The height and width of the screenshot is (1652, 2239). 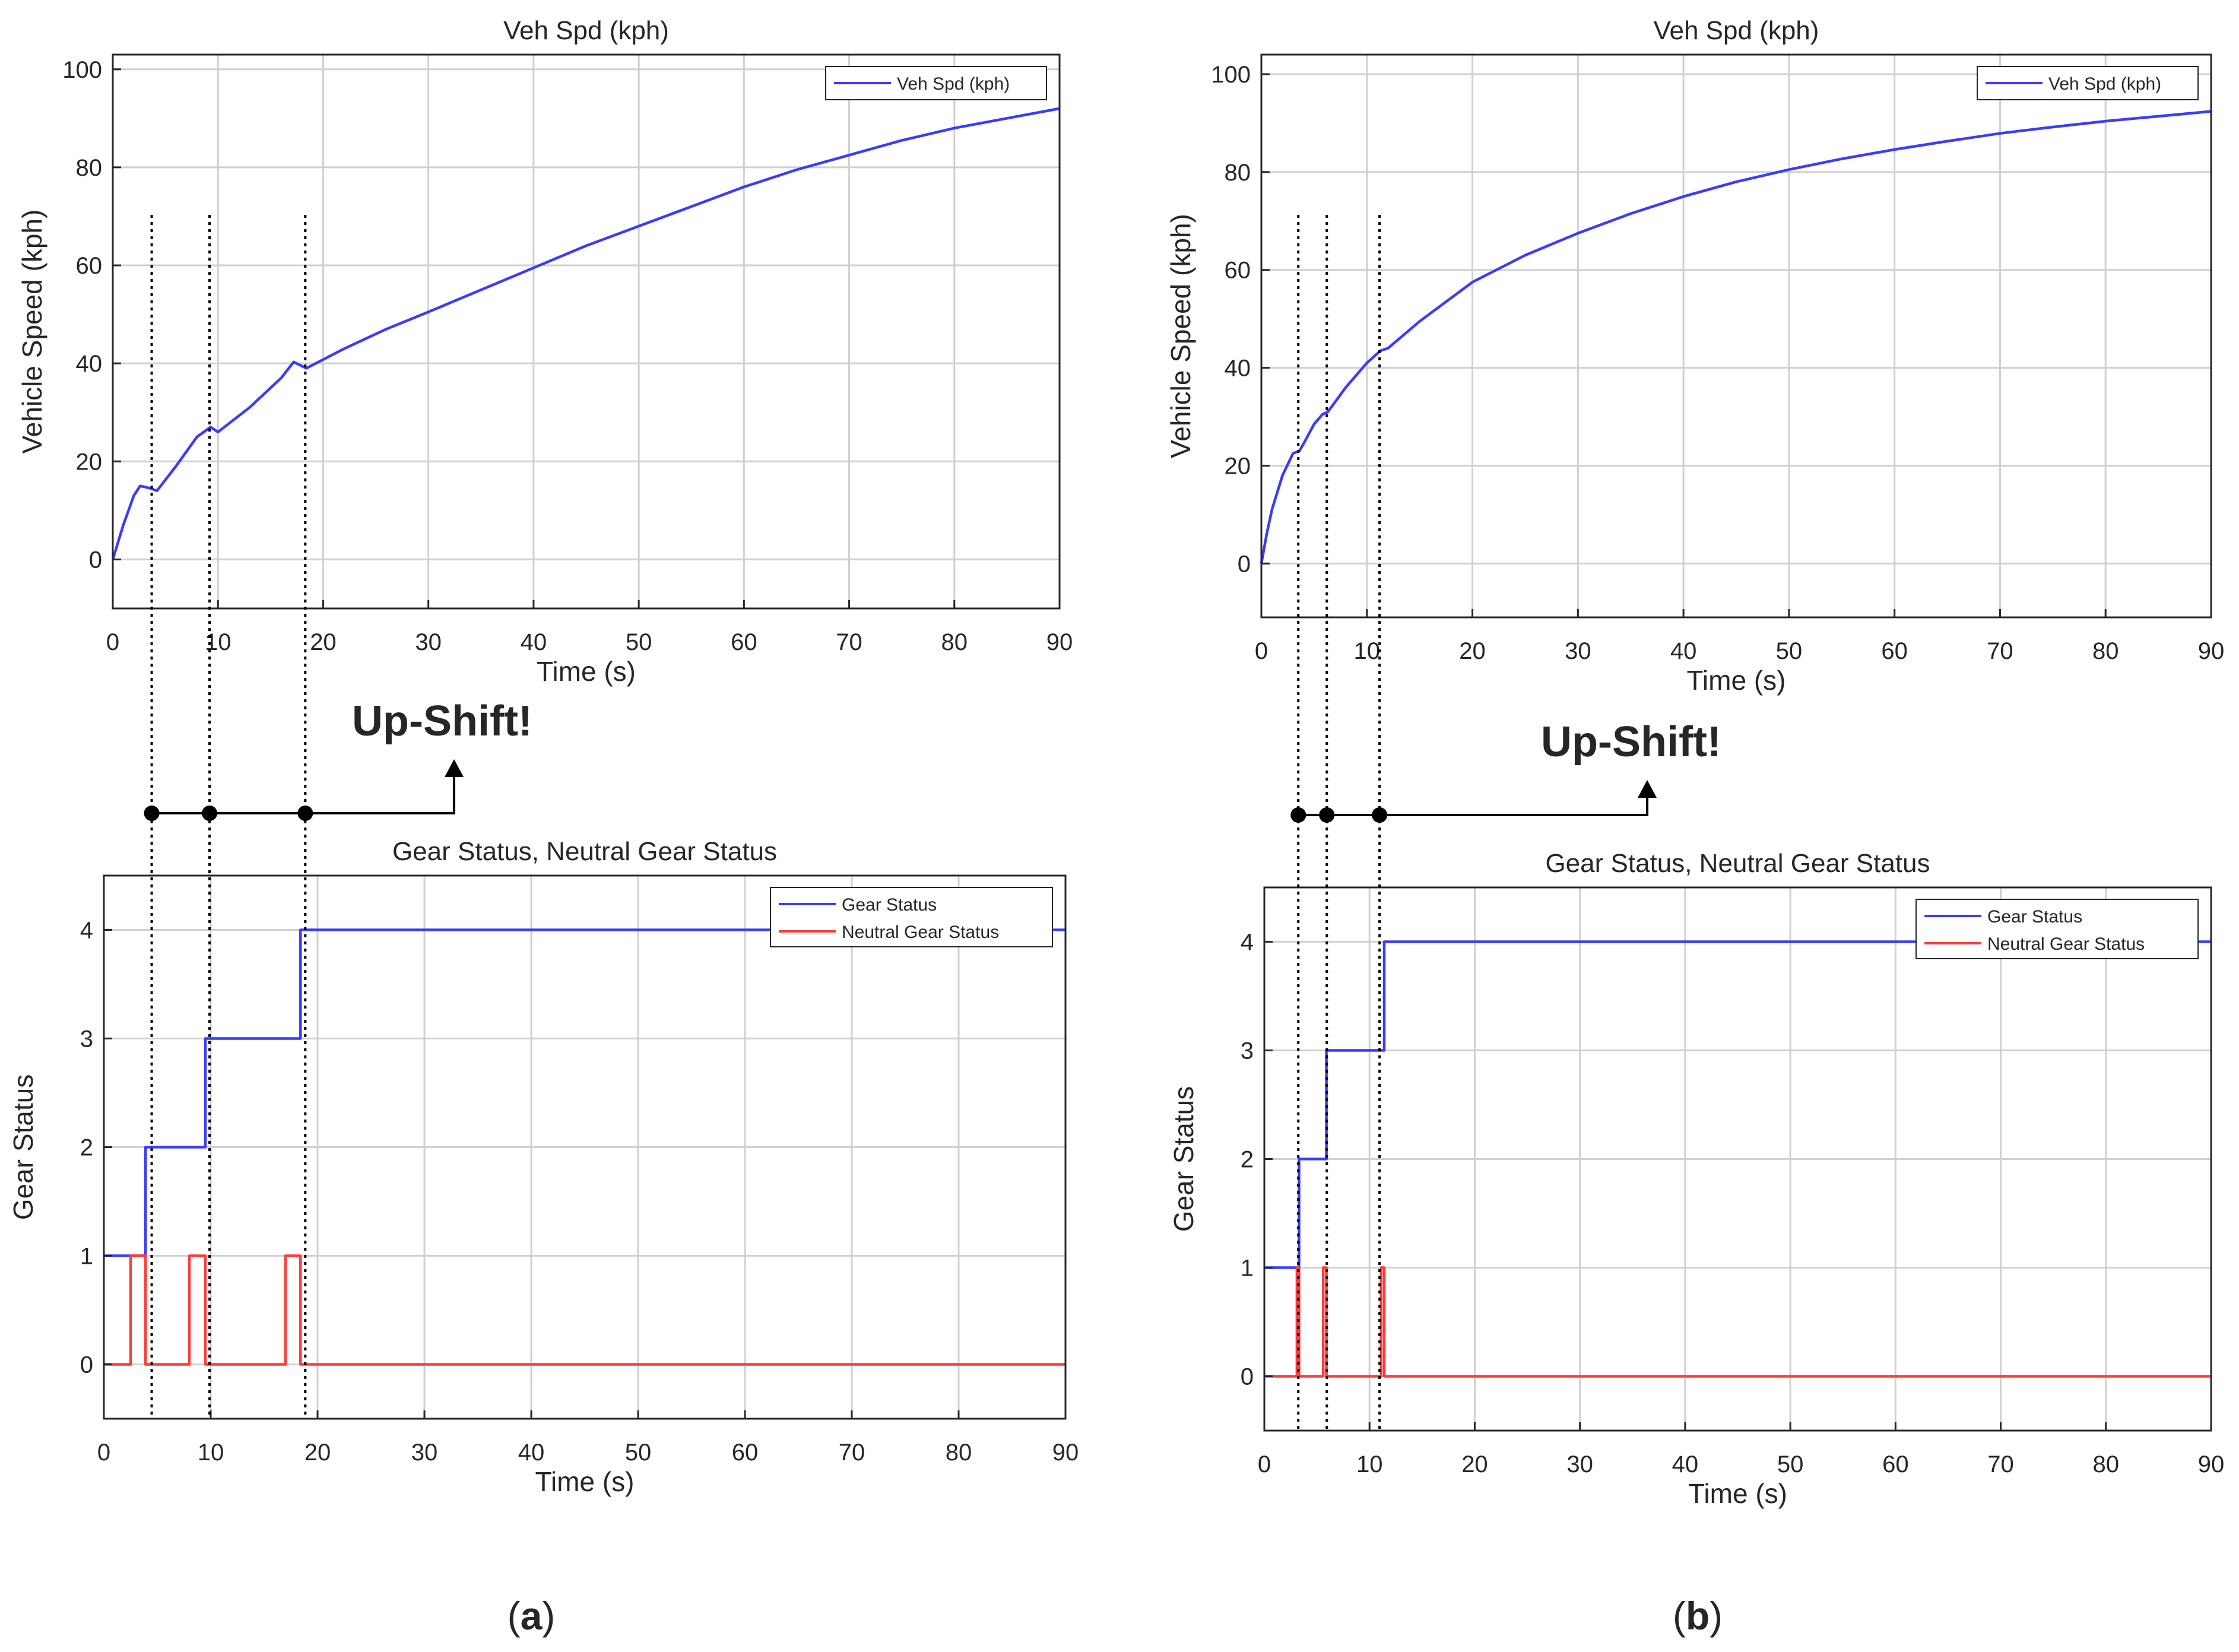 I want to click on upshift-label-a: Up-Shift!, so click(x=442, y=721).